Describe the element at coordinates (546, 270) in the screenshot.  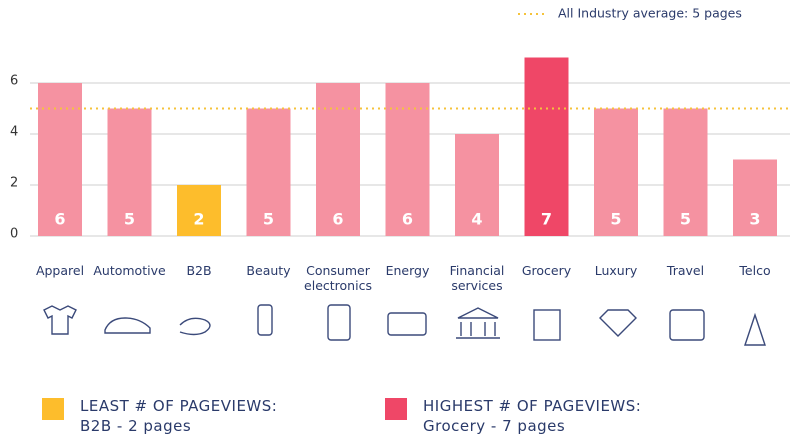
I see `x-tick-label: Grocery` at that location.